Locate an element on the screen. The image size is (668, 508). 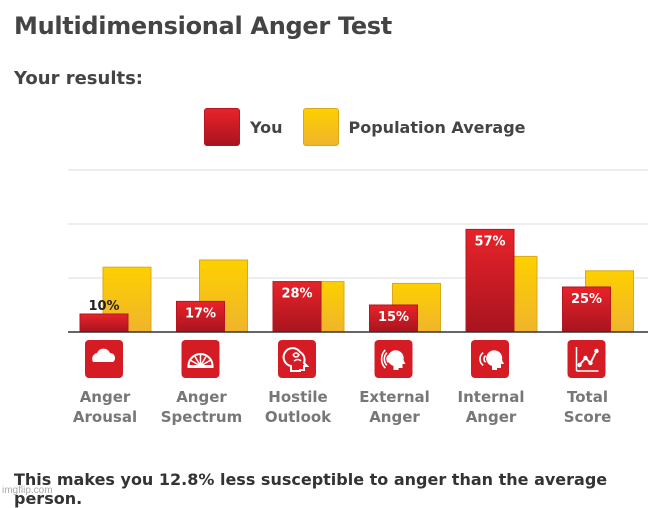
category-label: Spectrum is located at coordinates (201, 417).